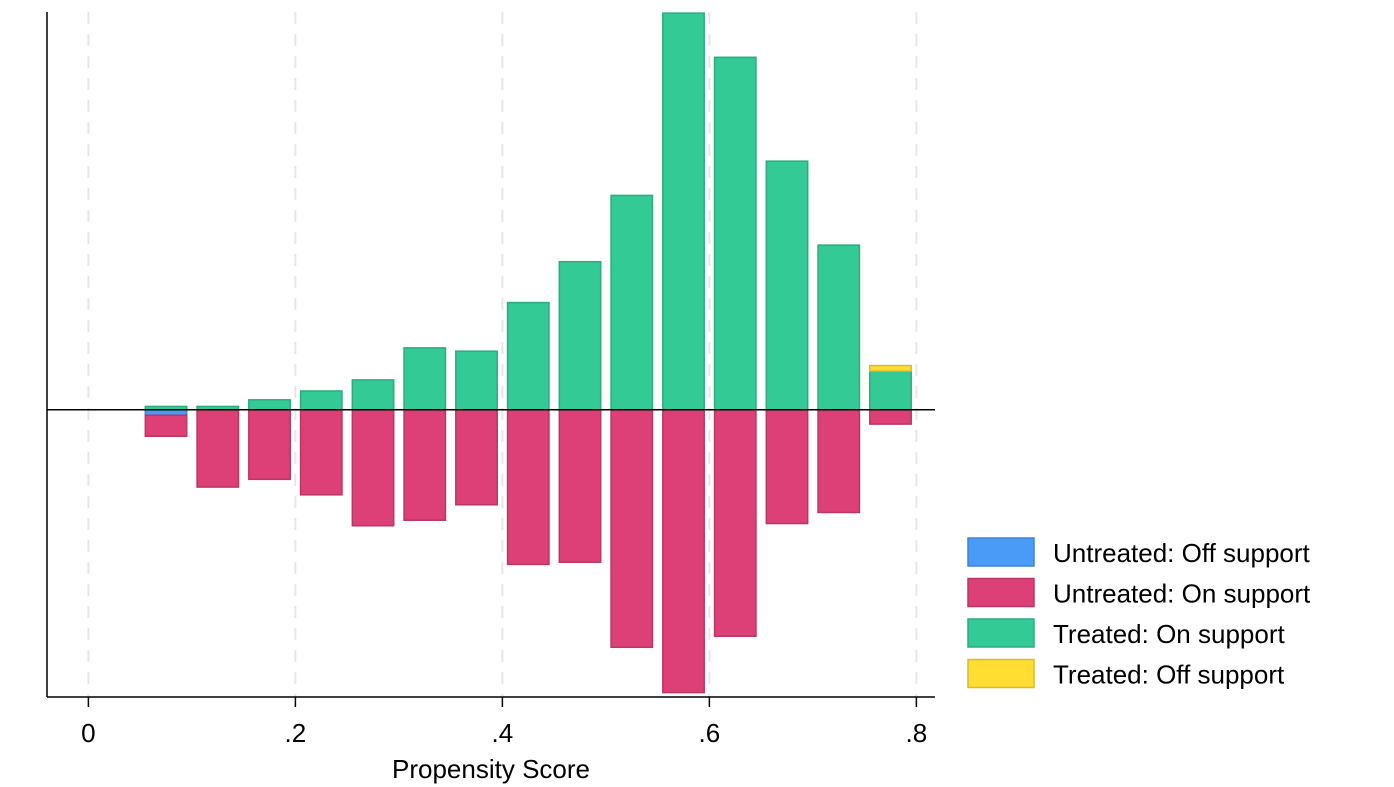 This screenshot has width=1394, height=787. What do you see at coordinates (1182, 553) in the screenshot?
I see `legend-label: Untreated: Off support` at bounding box center [1182, 553].